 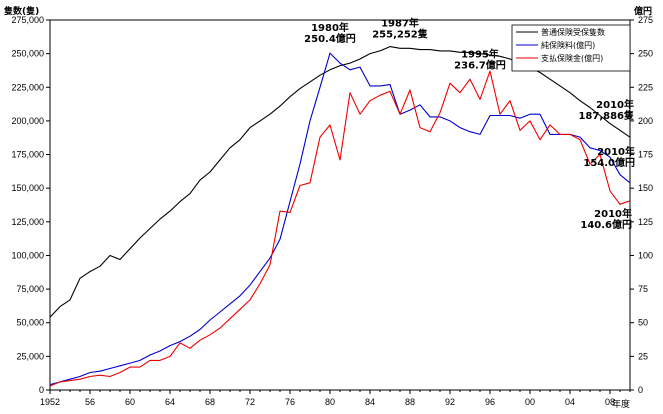 I want to click on right-tick-label: 25, so click(x=643, y=356).